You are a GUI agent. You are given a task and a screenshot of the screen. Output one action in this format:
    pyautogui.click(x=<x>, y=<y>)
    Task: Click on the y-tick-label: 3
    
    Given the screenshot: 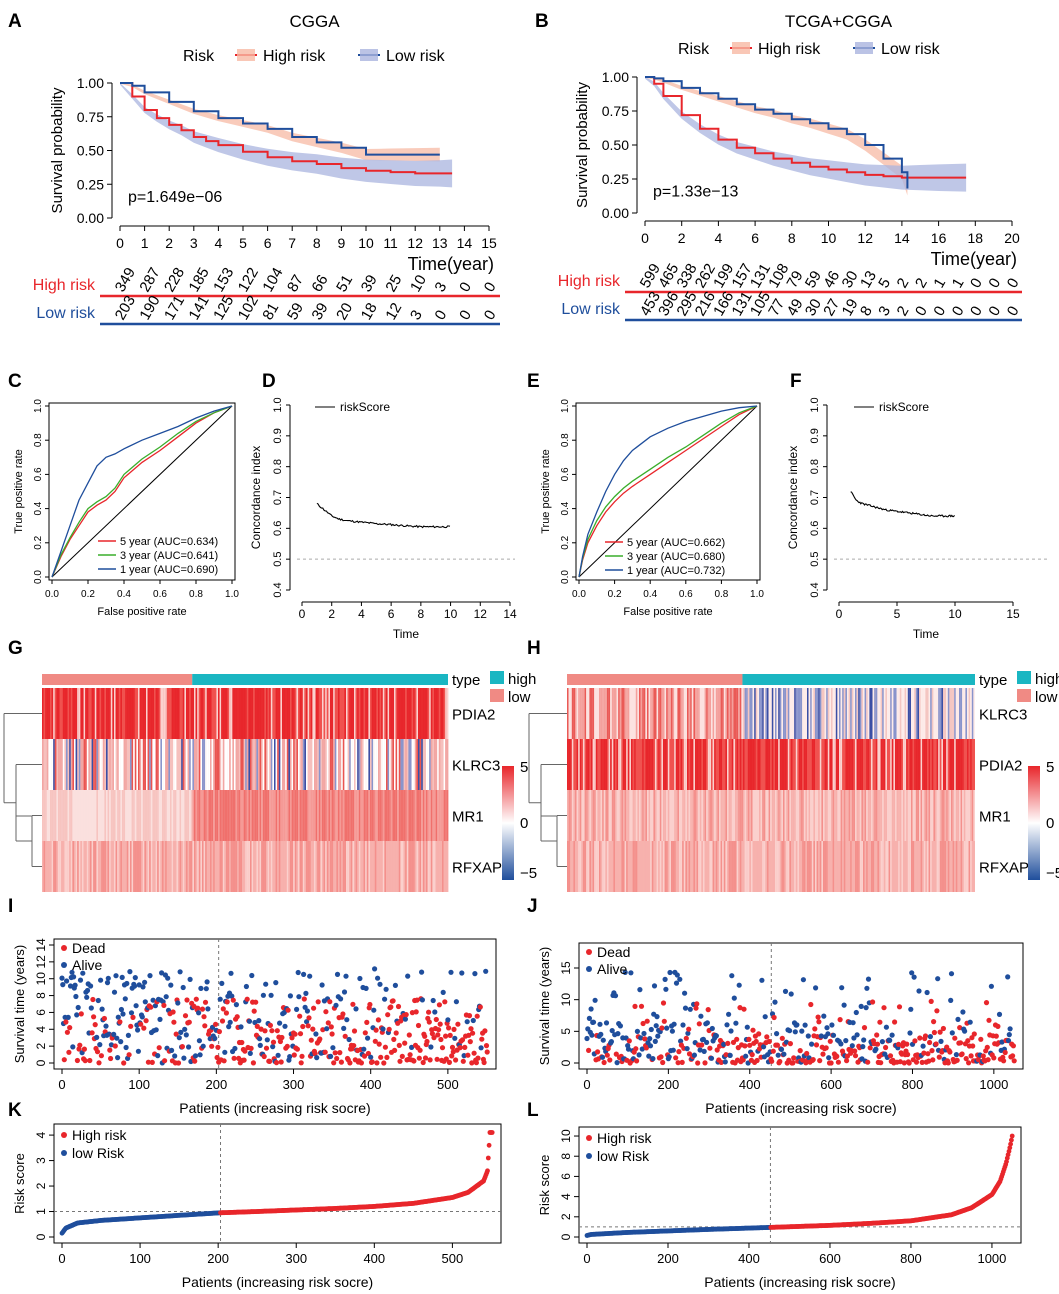 What is the action you would take?
    pyautogui.click(x=41, y=1160)
    